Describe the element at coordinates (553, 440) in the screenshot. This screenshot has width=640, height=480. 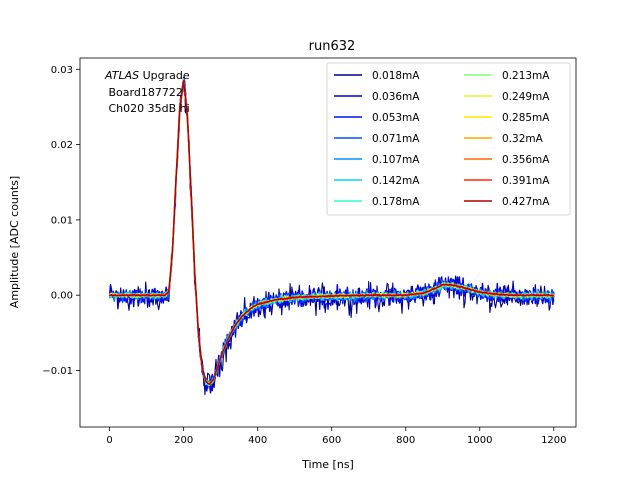
I see `x-tick-label: 1200` at that location.